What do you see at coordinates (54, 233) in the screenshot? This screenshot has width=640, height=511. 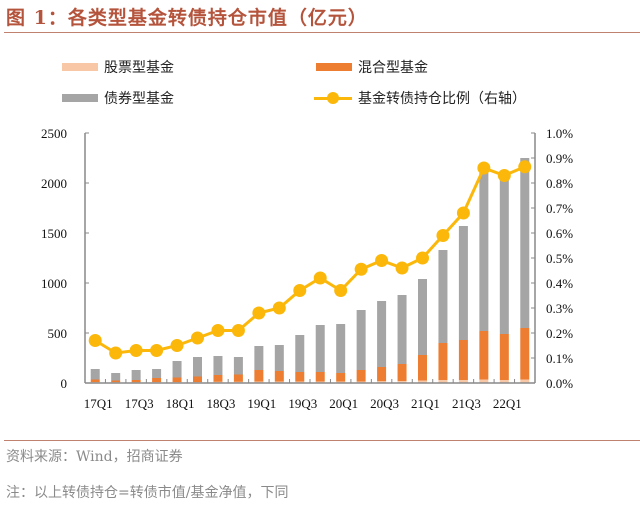 I see `y-left-tick-label: 1500` at bounding box center [54, 233].